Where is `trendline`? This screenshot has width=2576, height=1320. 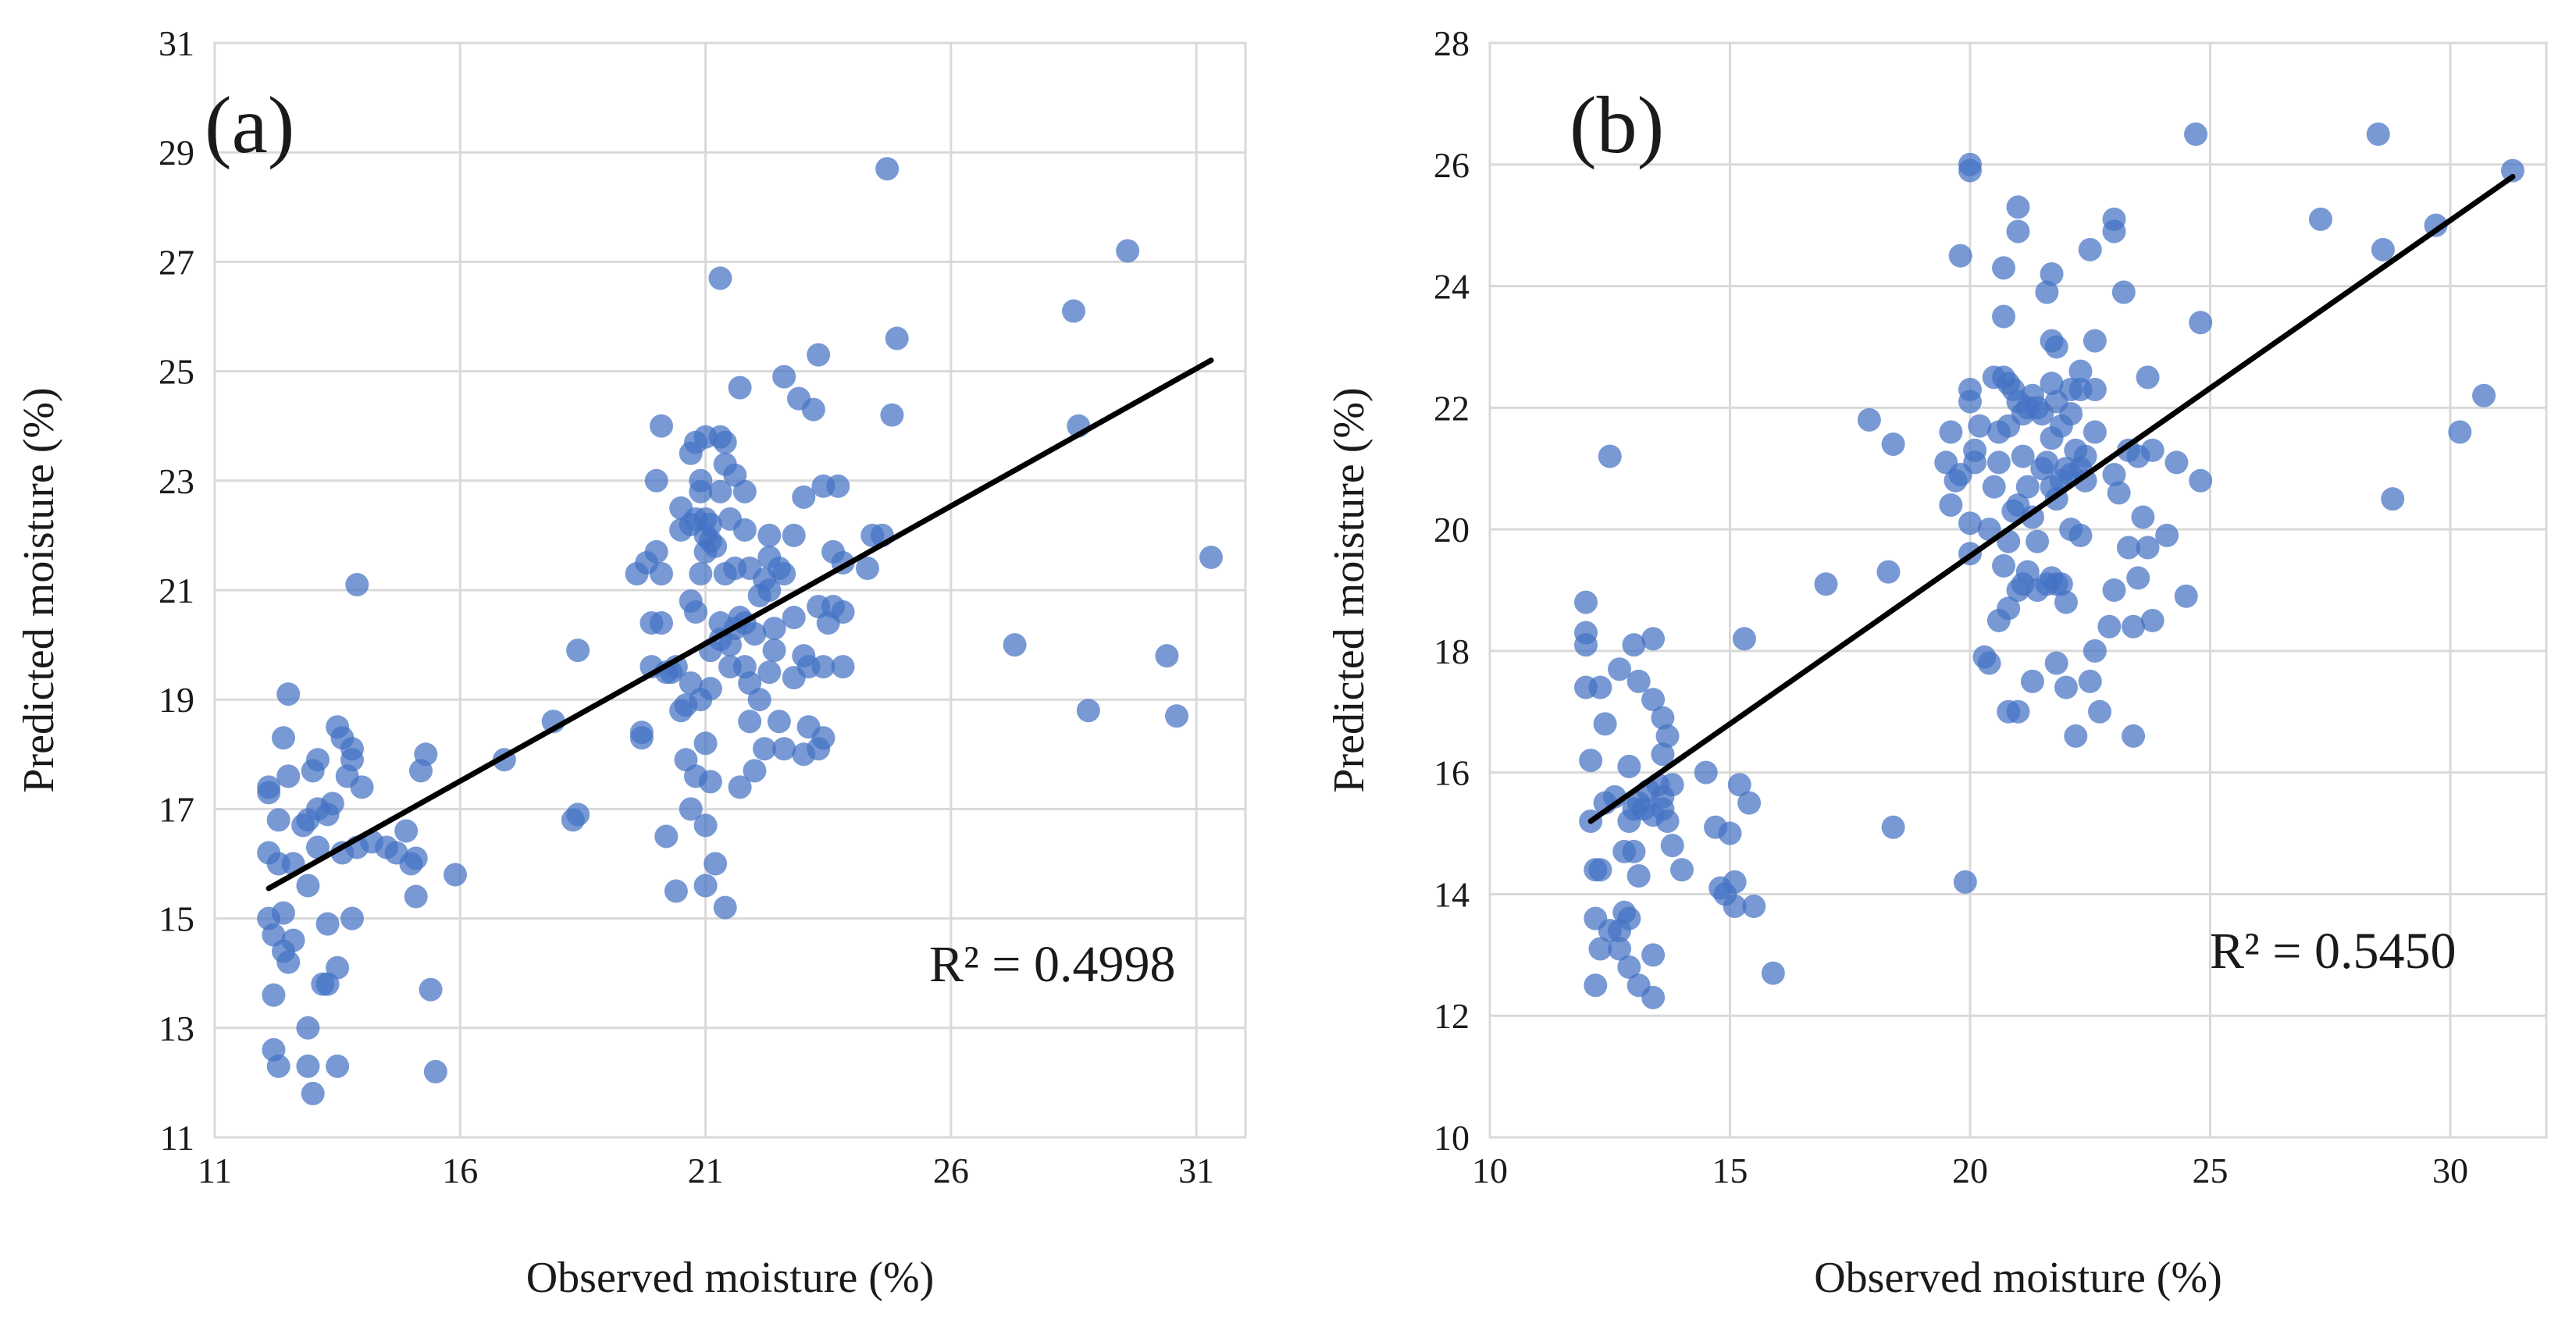
trendline is located at coordinates (739, 624).